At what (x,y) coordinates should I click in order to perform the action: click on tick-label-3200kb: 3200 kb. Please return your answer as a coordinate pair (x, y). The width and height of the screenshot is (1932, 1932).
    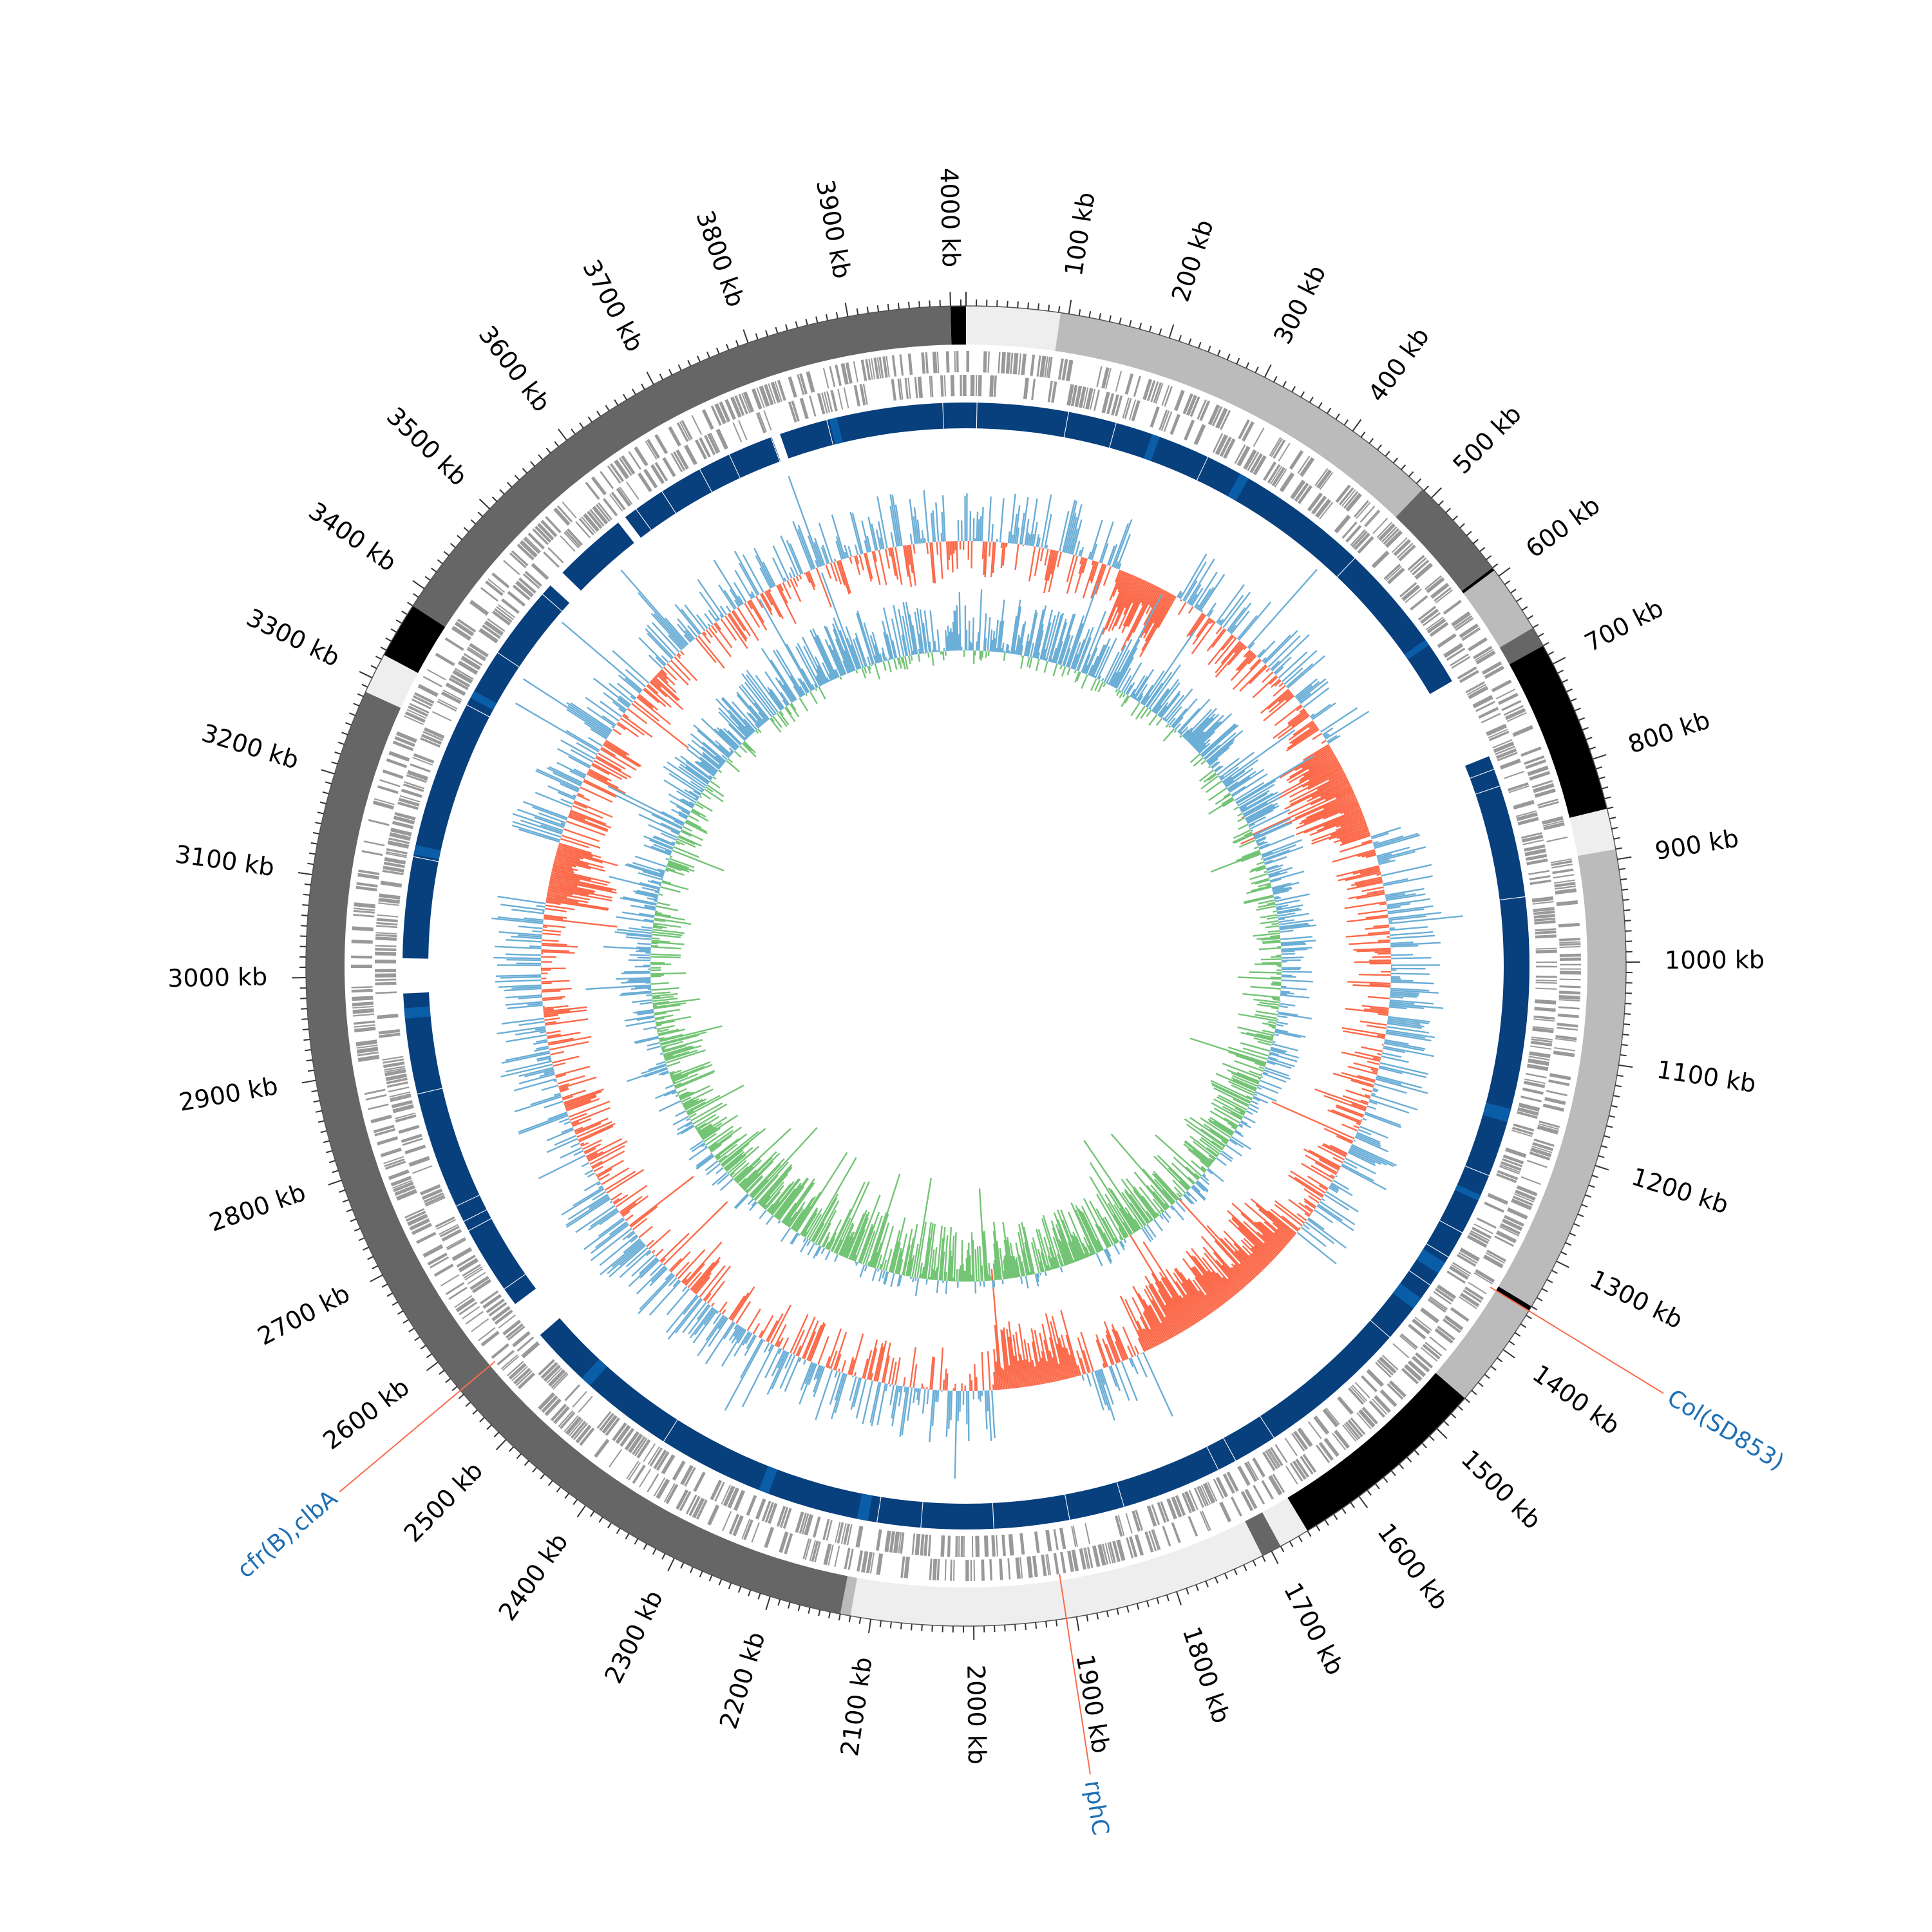
    Looking at the image, I should click on (250, 747).